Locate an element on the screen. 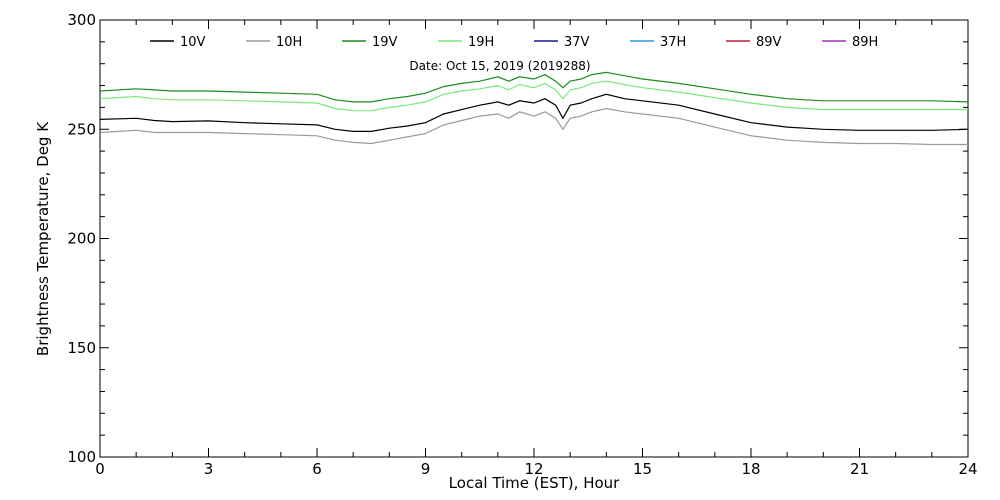  x-tick-label: 9 is located at coordinates (426, 469).